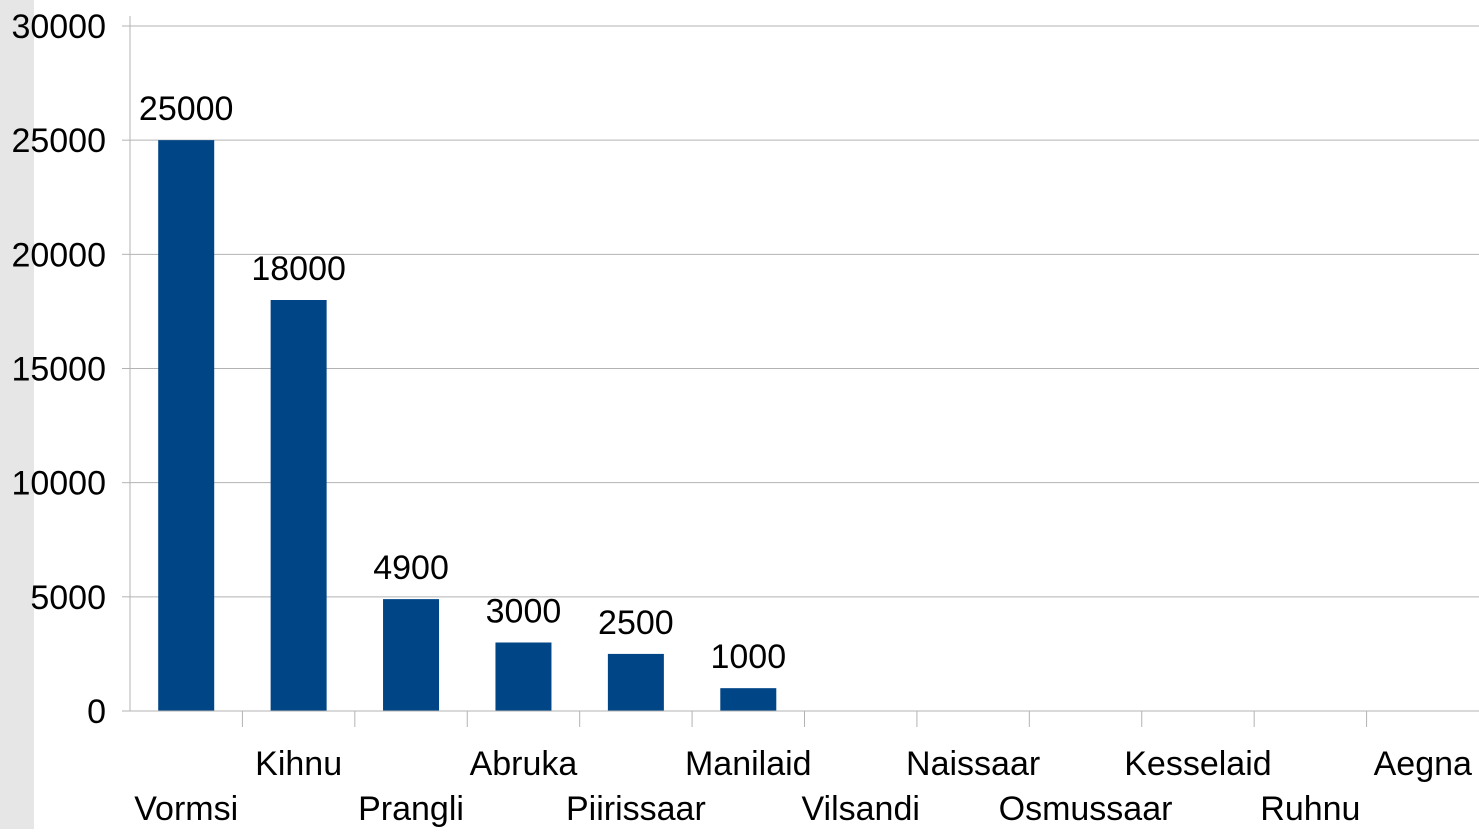  I want to click on x-tick-label: Manilaid, so click(748, 764).